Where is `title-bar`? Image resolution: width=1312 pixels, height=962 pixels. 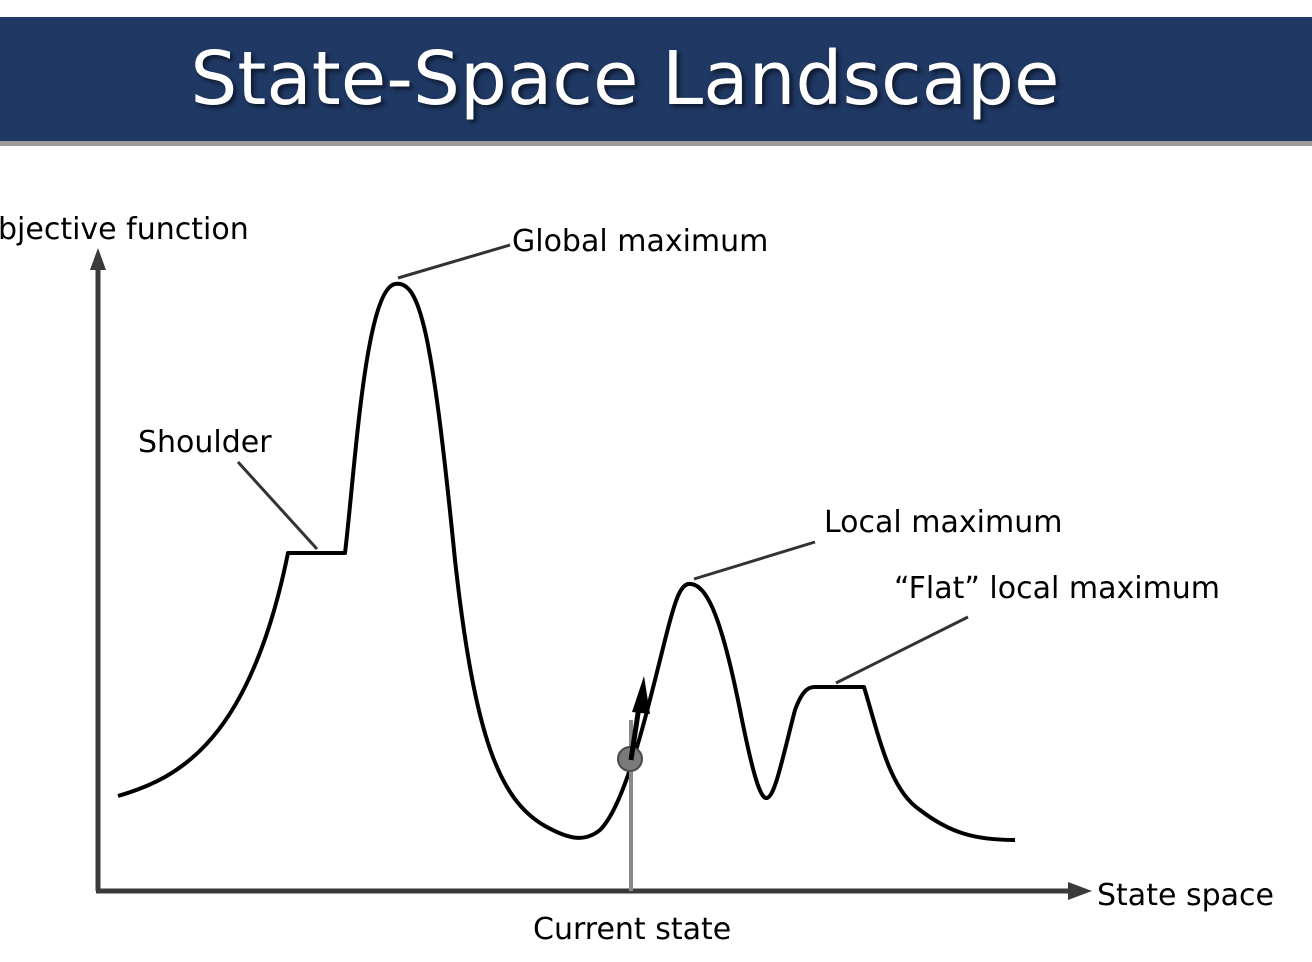 title-bar is located at coordinates (656, 79).